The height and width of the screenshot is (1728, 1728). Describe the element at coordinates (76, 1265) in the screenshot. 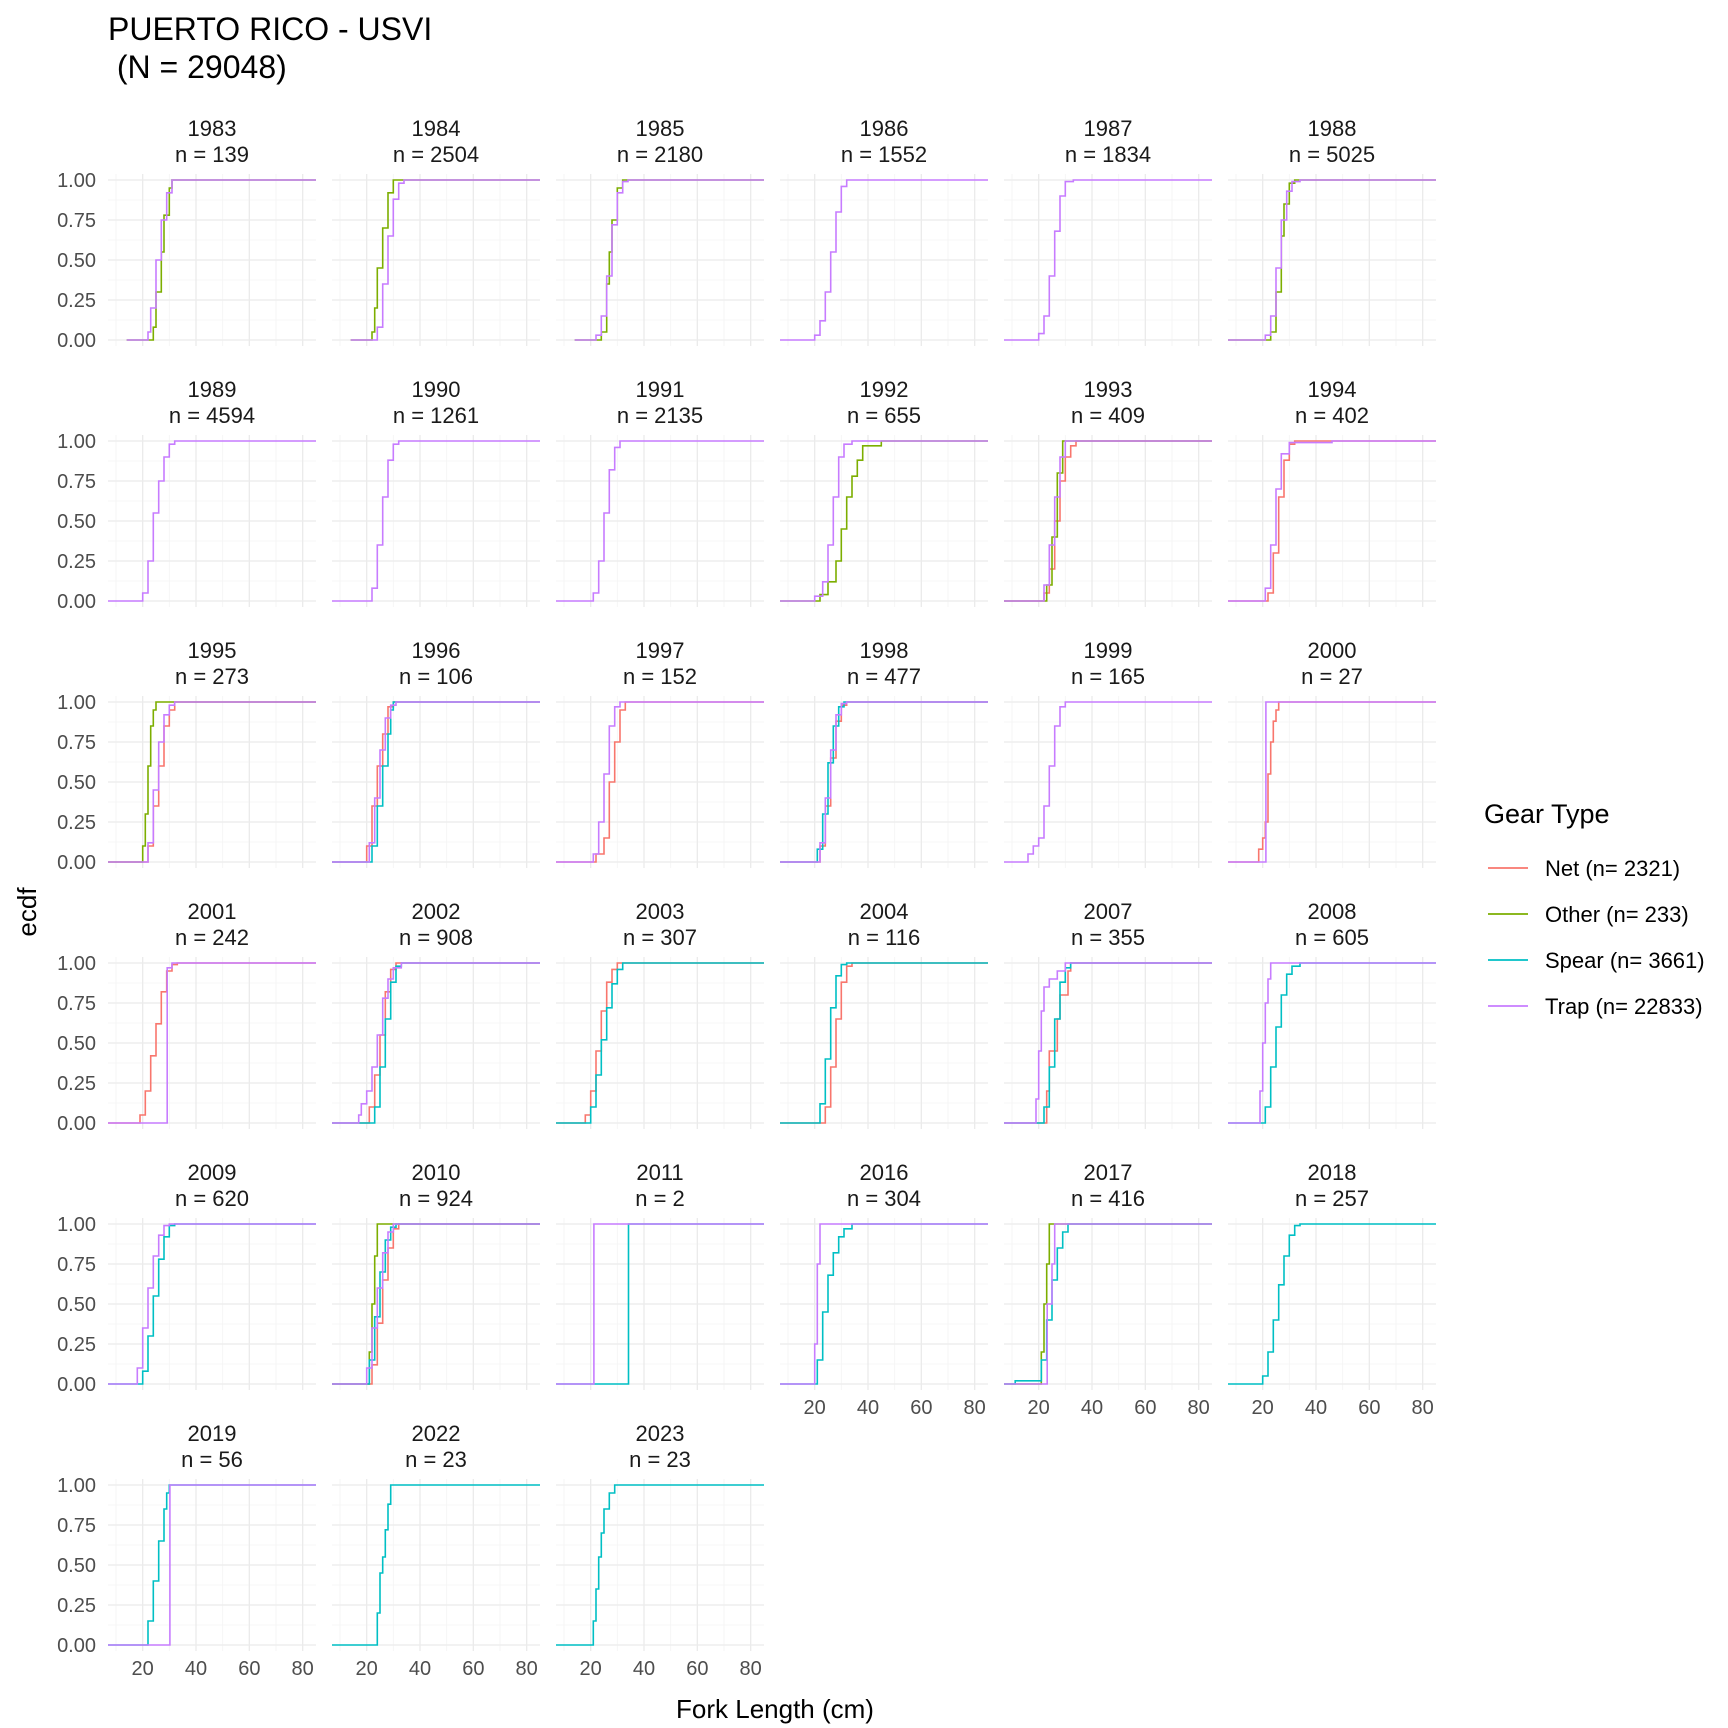

I see `y-tick-label: 0.75` at that location.